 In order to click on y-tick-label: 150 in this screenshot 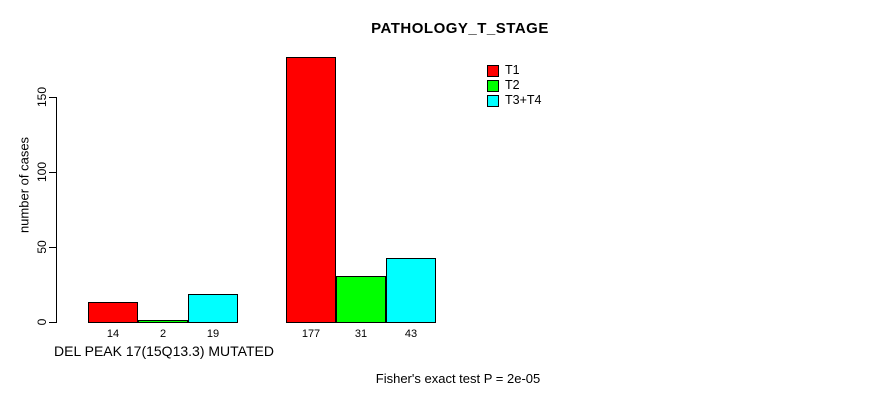, I will do `click(42, 97)`.